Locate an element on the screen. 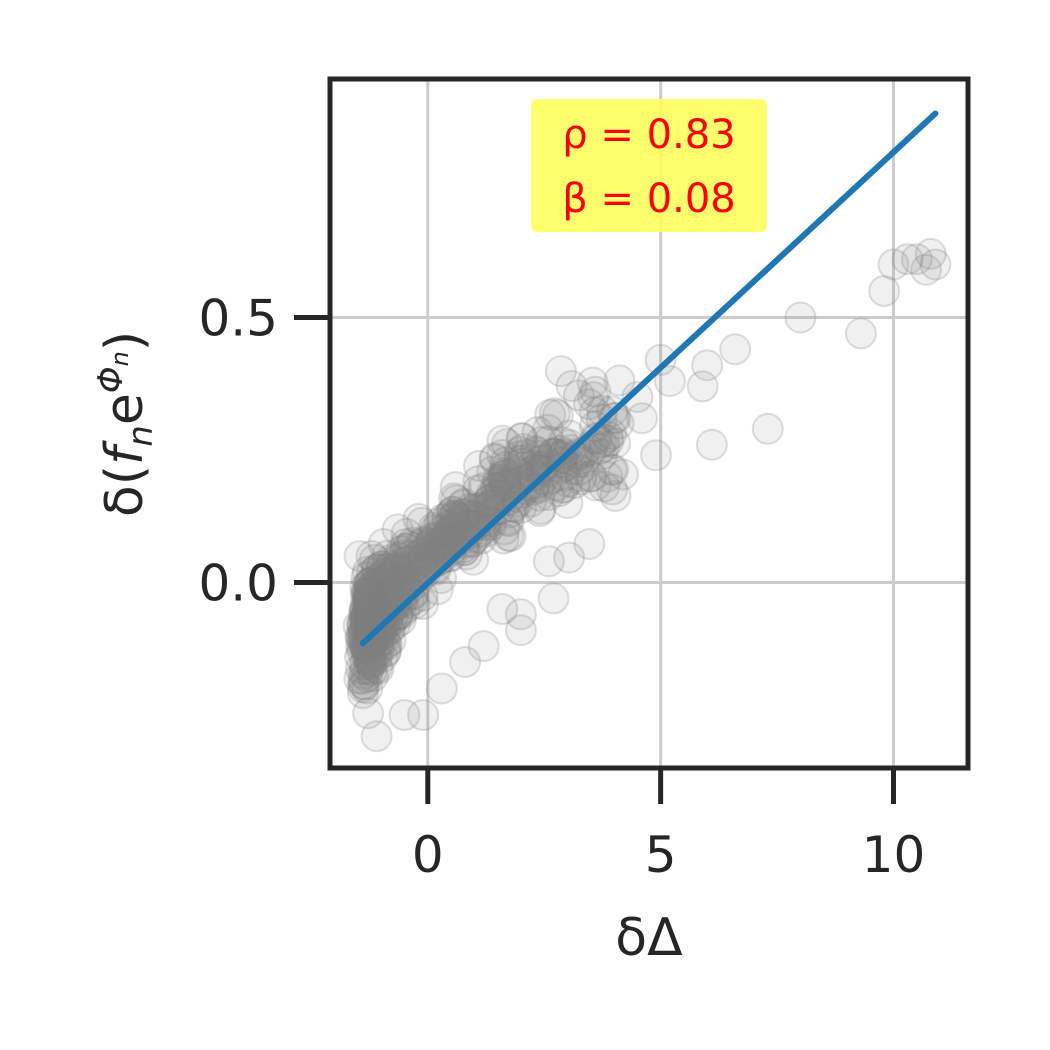 This screenshot has width=1050, height=1050. annotation-rho: ρ = 0.83 is located at coordinates (648, 135).